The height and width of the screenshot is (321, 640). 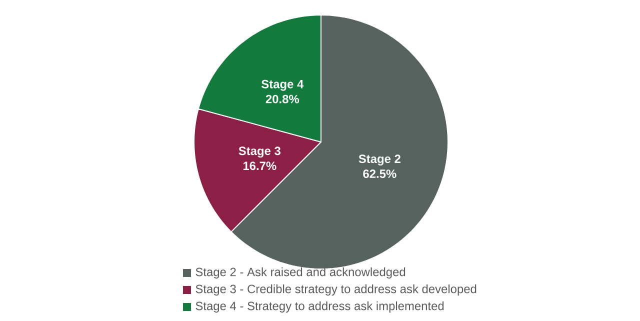 What do you see at coordinates (379, 174) in the screenshot?
I see `data-label: 62.5%` at bounding box center [379, 174].